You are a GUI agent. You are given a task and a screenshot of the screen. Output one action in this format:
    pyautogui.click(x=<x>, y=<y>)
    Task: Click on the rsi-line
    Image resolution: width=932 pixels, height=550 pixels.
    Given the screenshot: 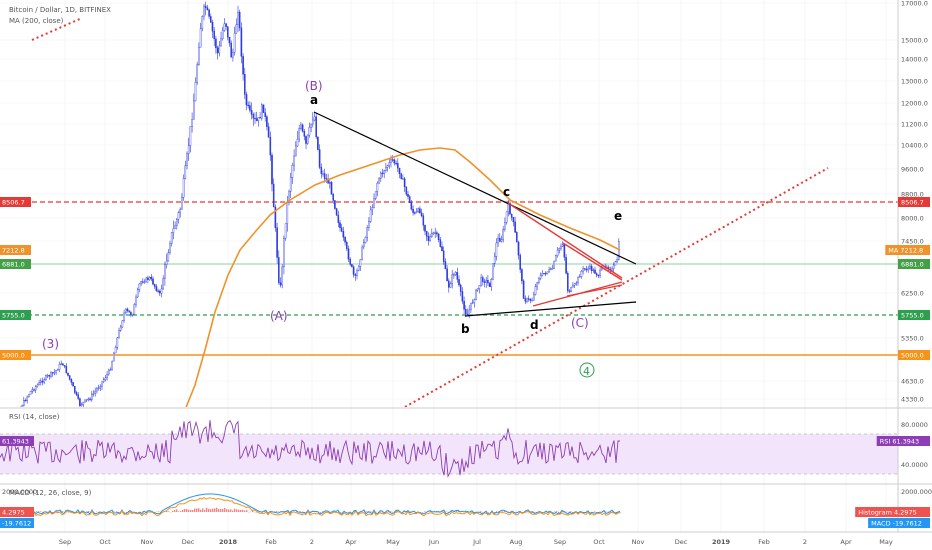 What is the action you would take?
    pyautogui.click(x=310, y=449)
    